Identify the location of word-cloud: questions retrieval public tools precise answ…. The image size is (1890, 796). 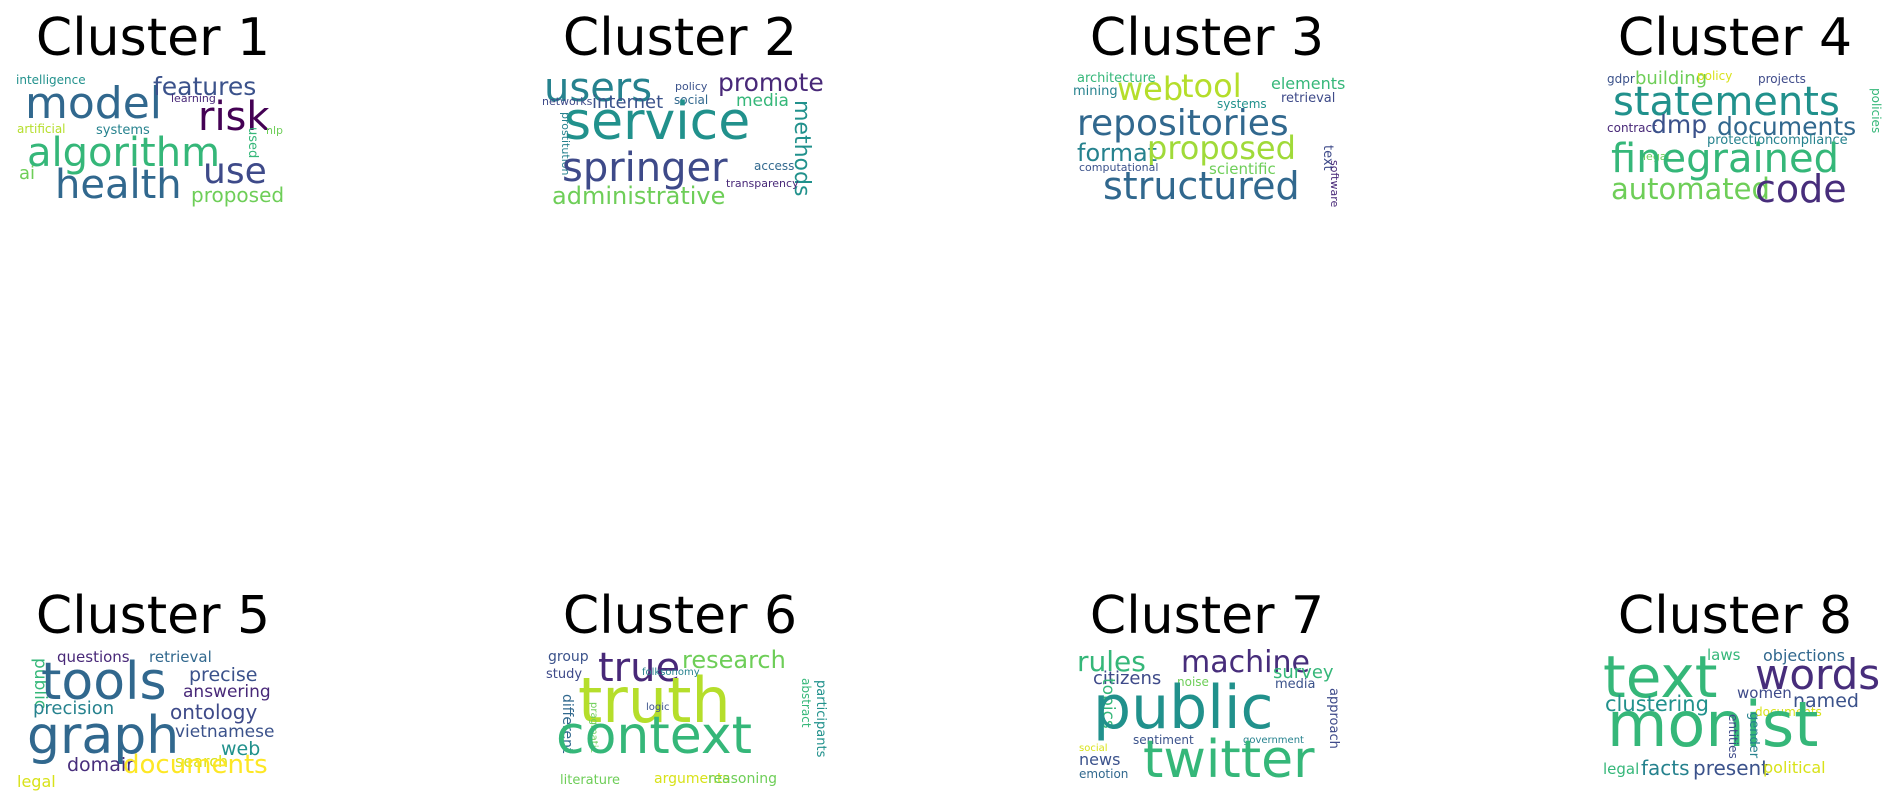
(153, 719).